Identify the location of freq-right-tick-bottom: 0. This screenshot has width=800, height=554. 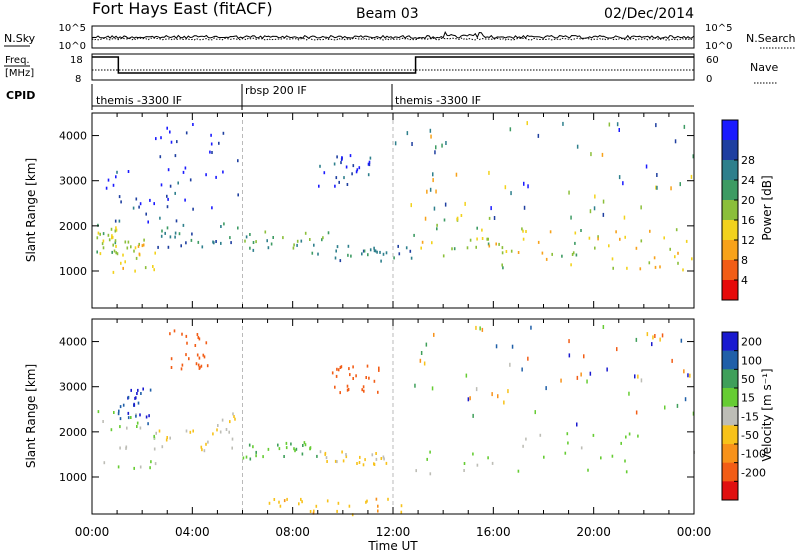
(709, 79).